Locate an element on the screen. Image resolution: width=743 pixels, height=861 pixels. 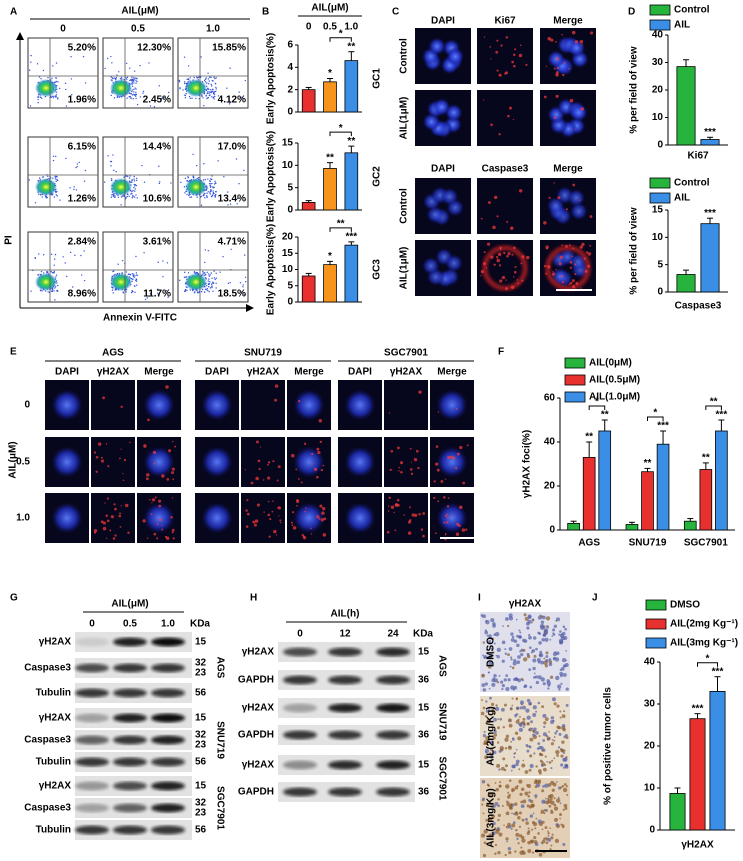
chart-title: GC1 is located at coordinates (377, 78).